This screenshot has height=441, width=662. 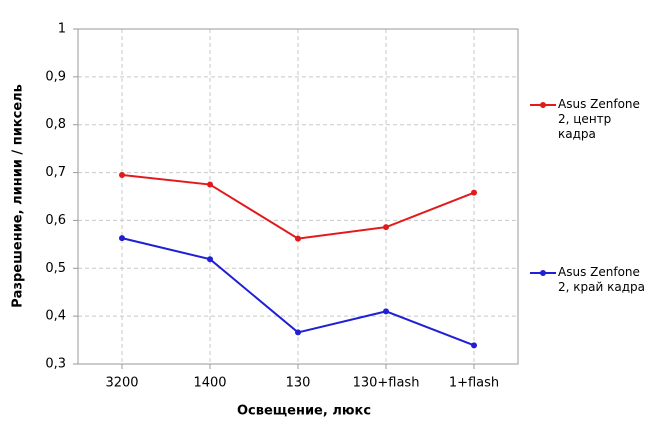 What do you see at coordinates (62, 29) in the screenshot?
I see `y-tick-label: 1` at bounding box center [62, 29].